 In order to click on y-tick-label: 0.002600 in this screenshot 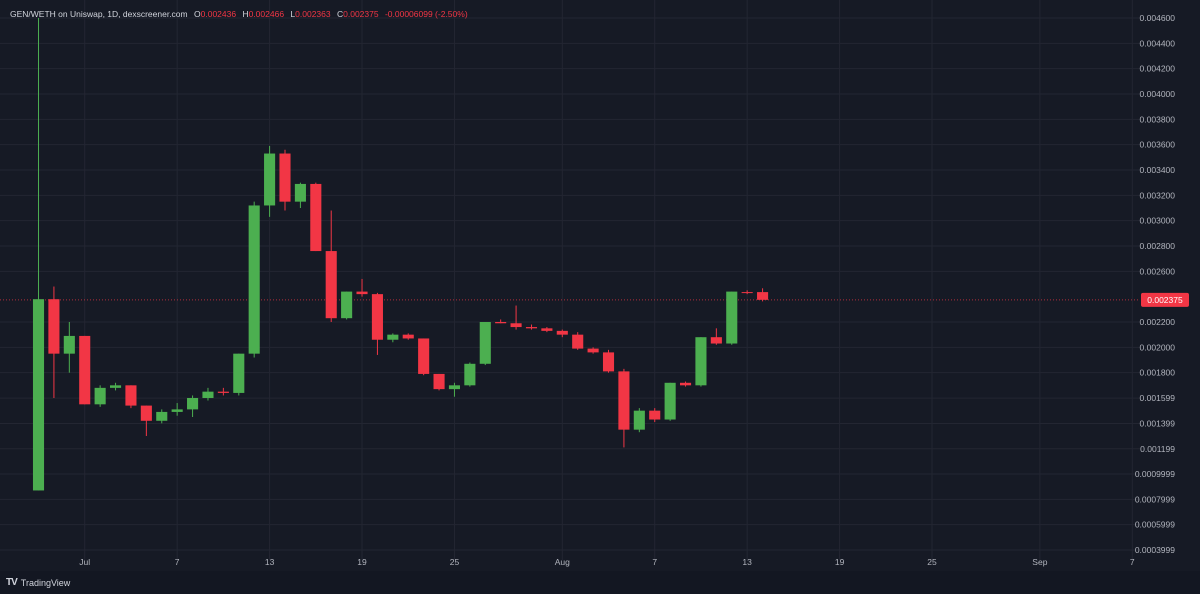, I will do `click(1158, 271)`.